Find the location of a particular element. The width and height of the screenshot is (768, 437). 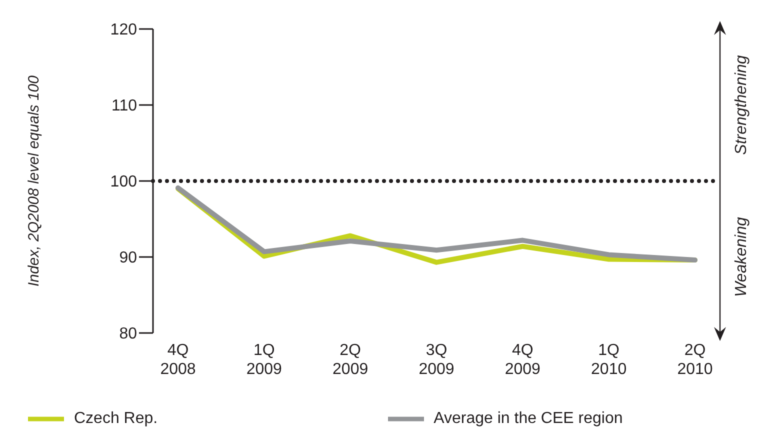

text: Strengthening is located at coordinates (742, 105).